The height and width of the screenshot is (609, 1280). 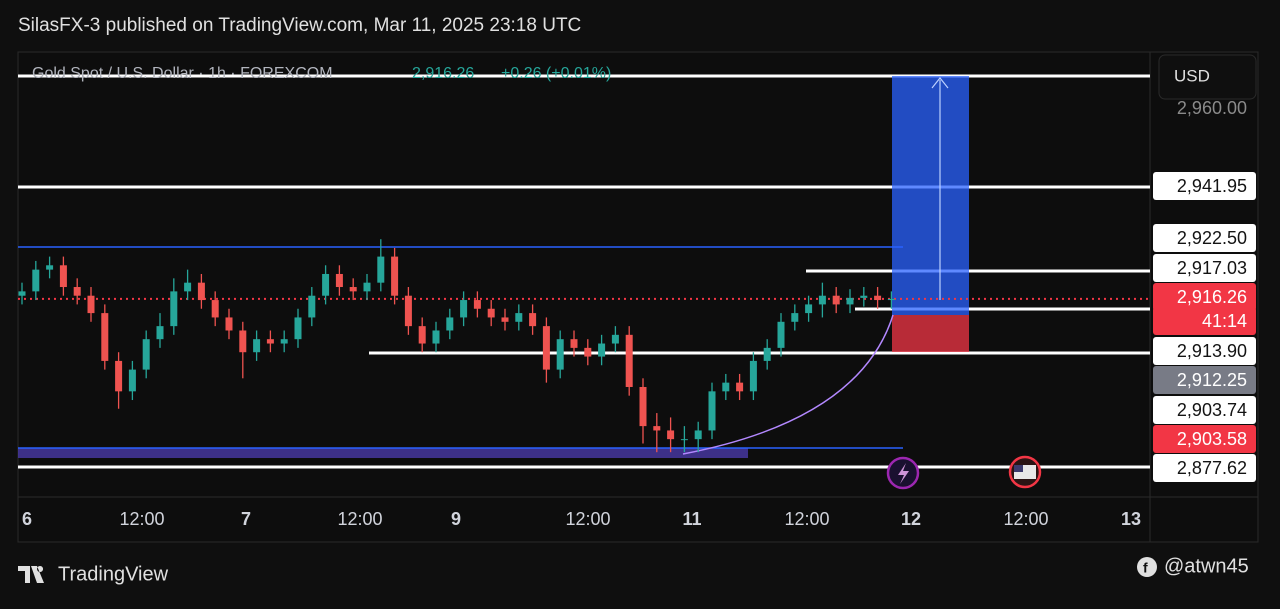 I want to click on target-zone, so click(x=930, y=195).